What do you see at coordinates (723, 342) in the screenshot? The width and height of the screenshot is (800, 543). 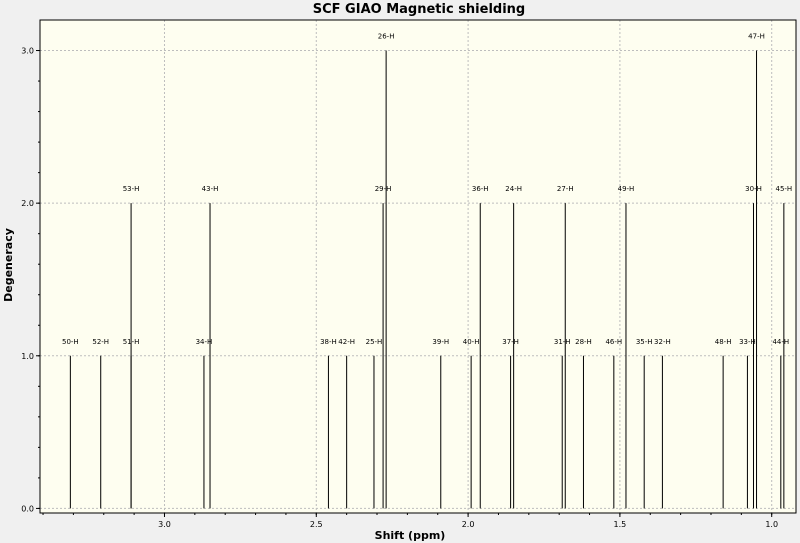 I see `peak-label: 48-H` at bounding box center [723, 342].